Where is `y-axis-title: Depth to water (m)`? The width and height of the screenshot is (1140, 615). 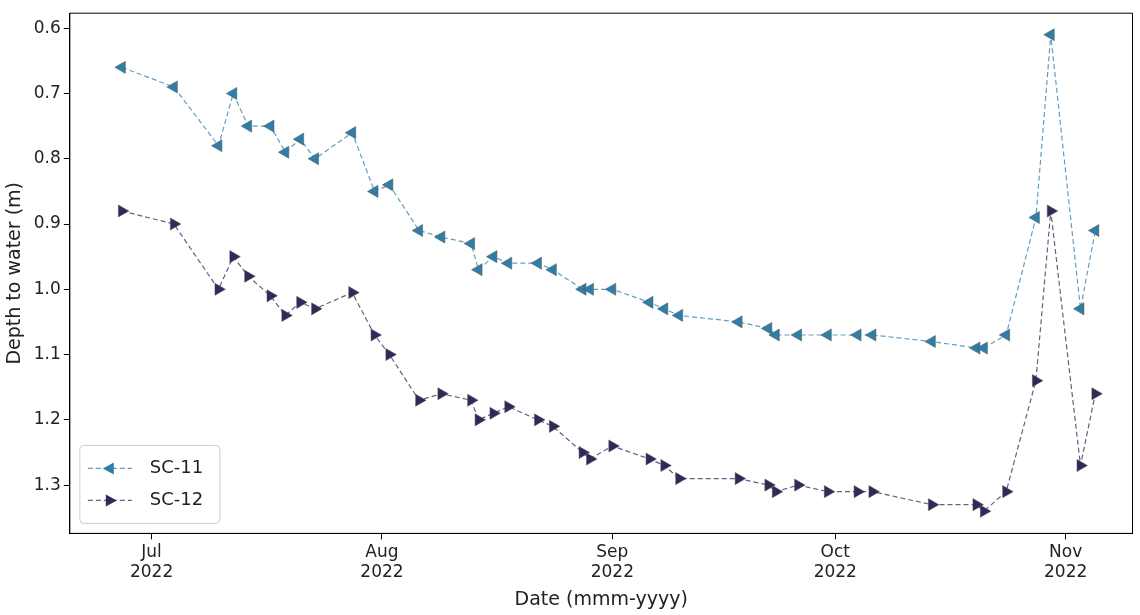 y-axis-title: Depth to water (m) is located at coordinates (13, 273).